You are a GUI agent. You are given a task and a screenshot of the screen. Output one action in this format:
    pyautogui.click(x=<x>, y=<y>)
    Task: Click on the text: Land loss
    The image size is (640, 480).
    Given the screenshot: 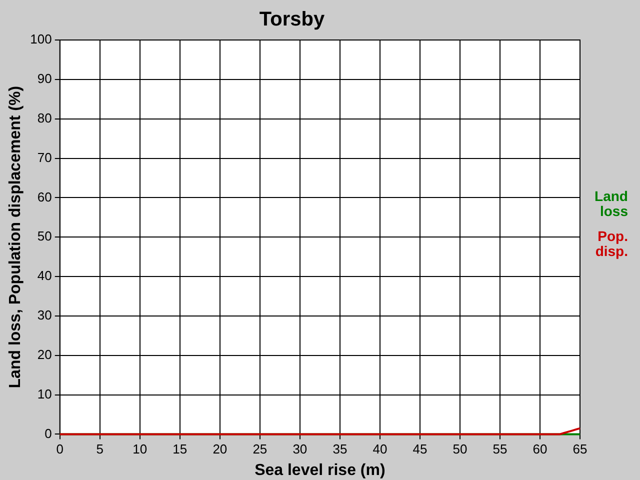 What is the action you would take?
    pyautogui.click(x=611, y=203)
    